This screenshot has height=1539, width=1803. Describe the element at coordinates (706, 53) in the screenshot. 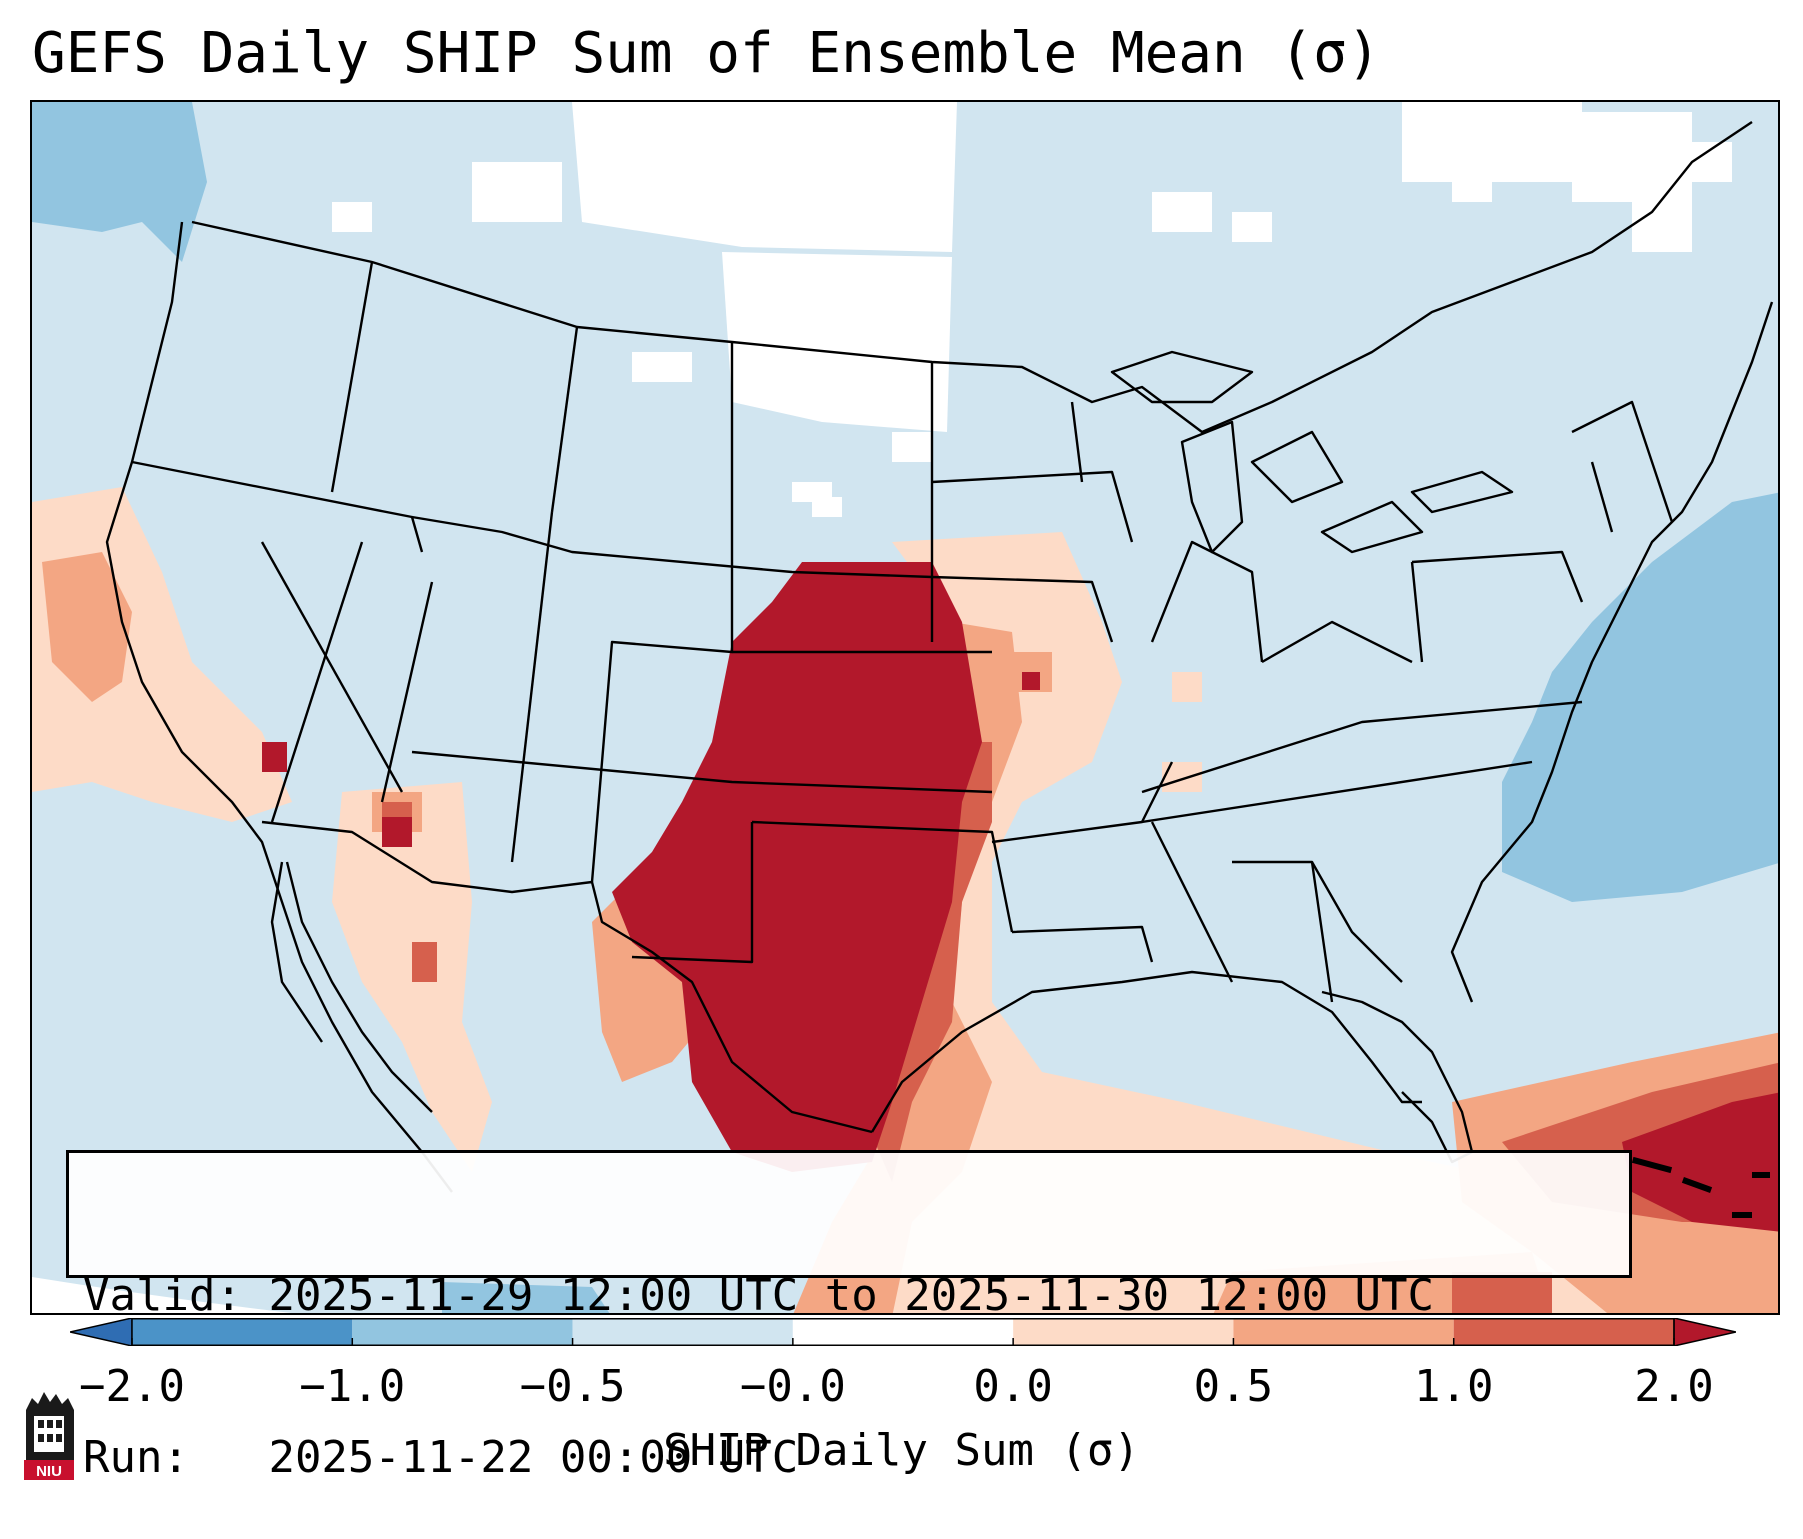

I see `map-title: GEFS Daily SHIP Sum of Ensemble Mean (σ)` at that location.